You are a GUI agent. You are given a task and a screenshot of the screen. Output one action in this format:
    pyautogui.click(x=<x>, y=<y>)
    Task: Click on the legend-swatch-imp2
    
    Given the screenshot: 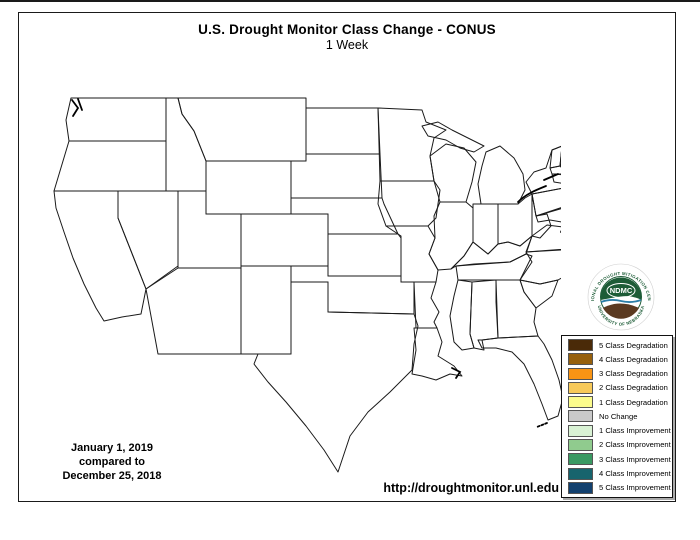 What is the action you would take?
    pyautogui.click(x=580, y=444)
    